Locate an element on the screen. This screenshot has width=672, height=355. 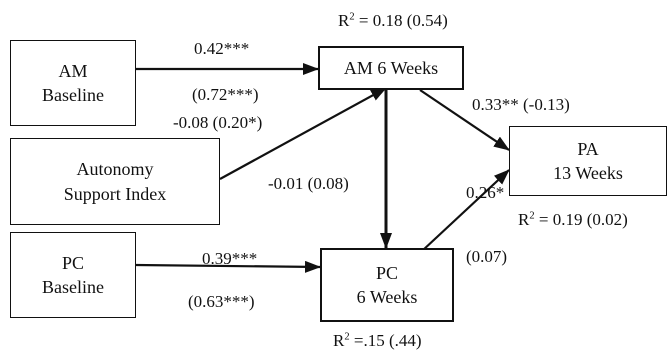
r-squared-pc-6-weeks-sup: 2 is located at coordinates (347, 337).